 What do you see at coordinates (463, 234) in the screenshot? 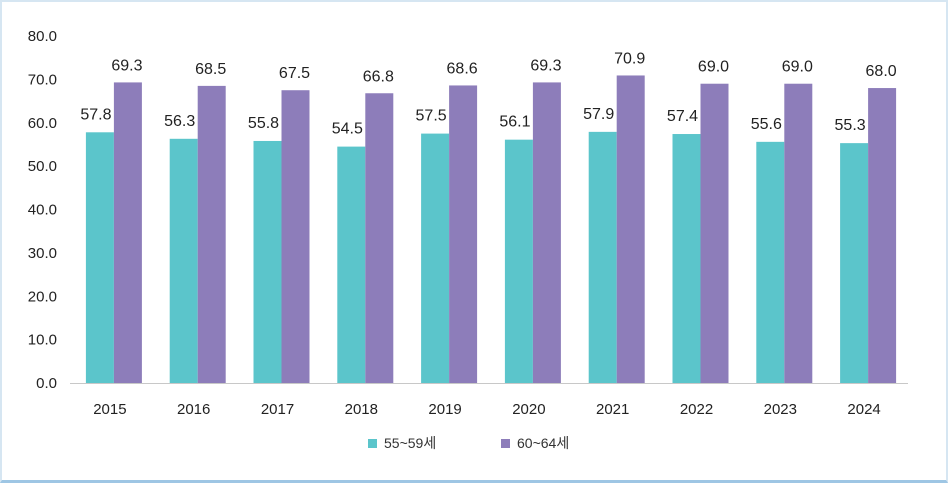
I see `bar-60-64-2019` at bounding box center [463, 234].